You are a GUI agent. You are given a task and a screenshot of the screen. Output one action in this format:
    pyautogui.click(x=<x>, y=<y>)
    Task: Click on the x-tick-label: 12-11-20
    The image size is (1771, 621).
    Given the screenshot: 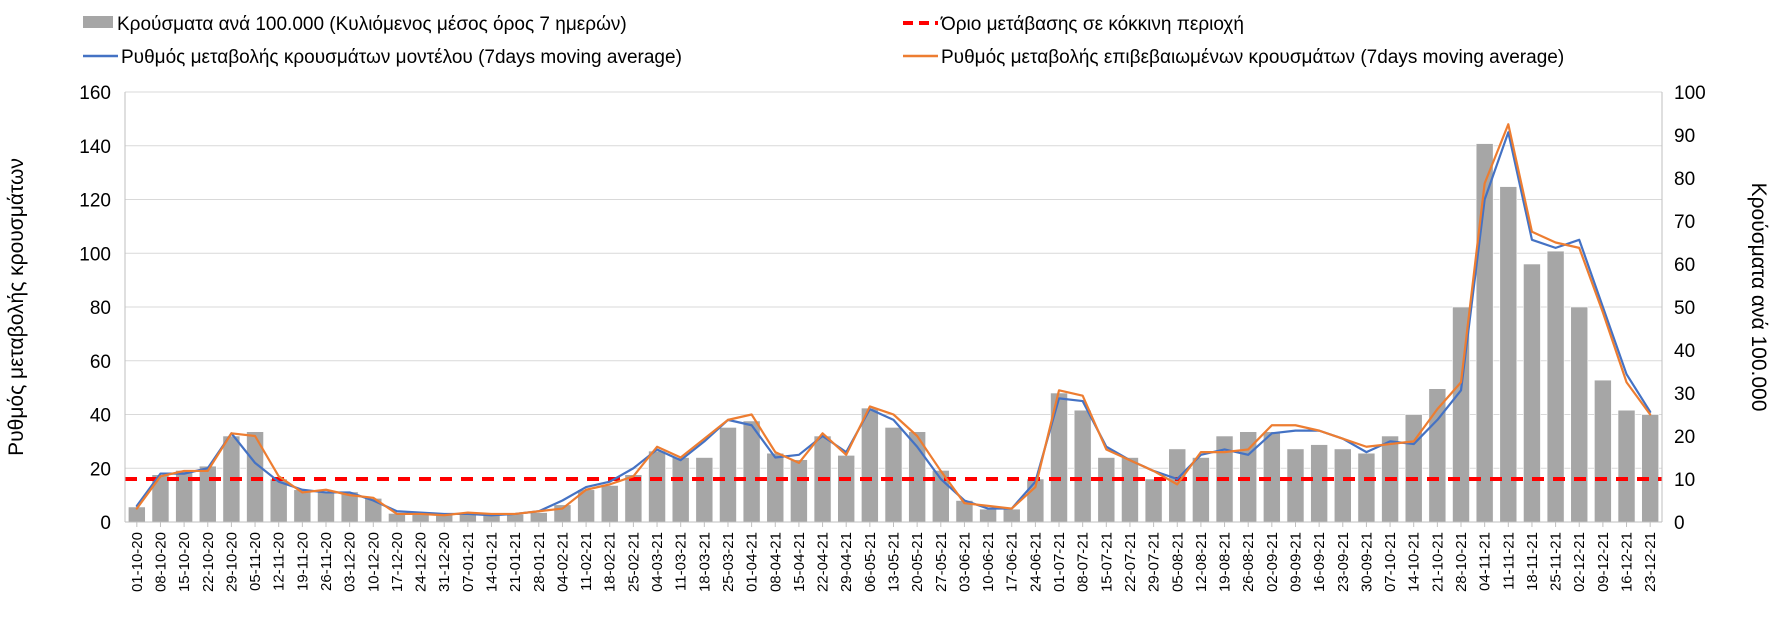 What is the action you would take?
    pyautogui.click(x=279, y=561)
    